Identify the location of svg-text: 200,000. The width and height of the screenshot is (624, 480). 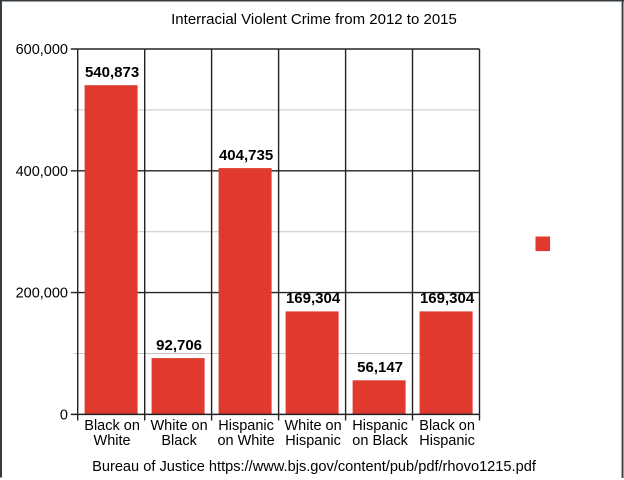
(42, 294).